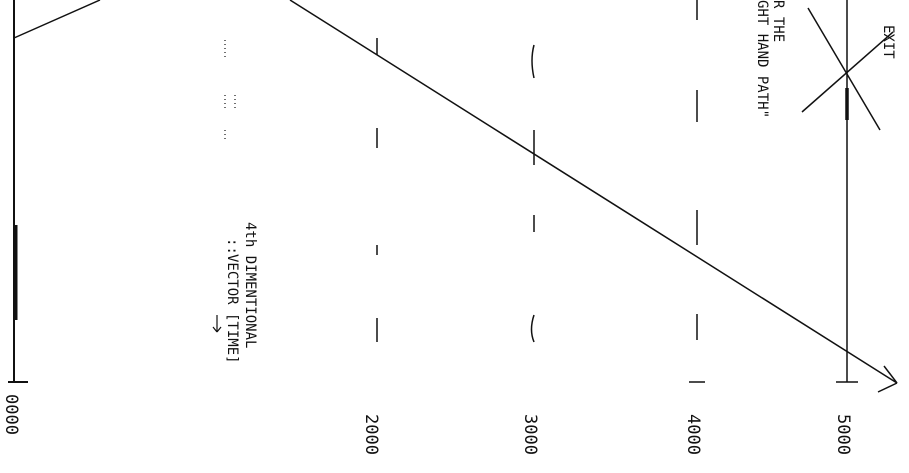 Image resolution: width=909 pixels, height=473 pixels. What do you see at coordinates (230, 90) in the screenshot?
I see `dotted-column` at bounding box center [230, 90].